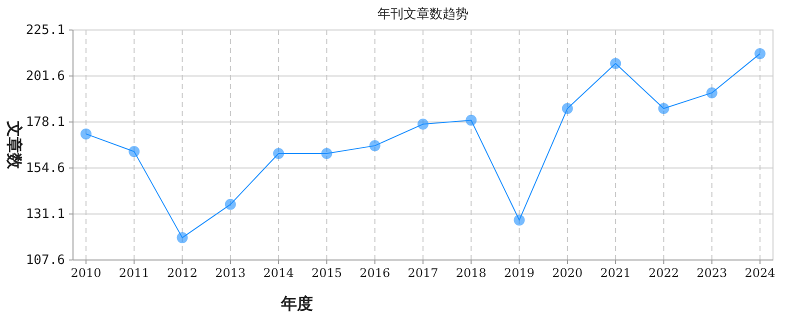  Describe the element at coordinates (230, 273) in the screenshot. I see `x-tick-label: 2013` at that location.